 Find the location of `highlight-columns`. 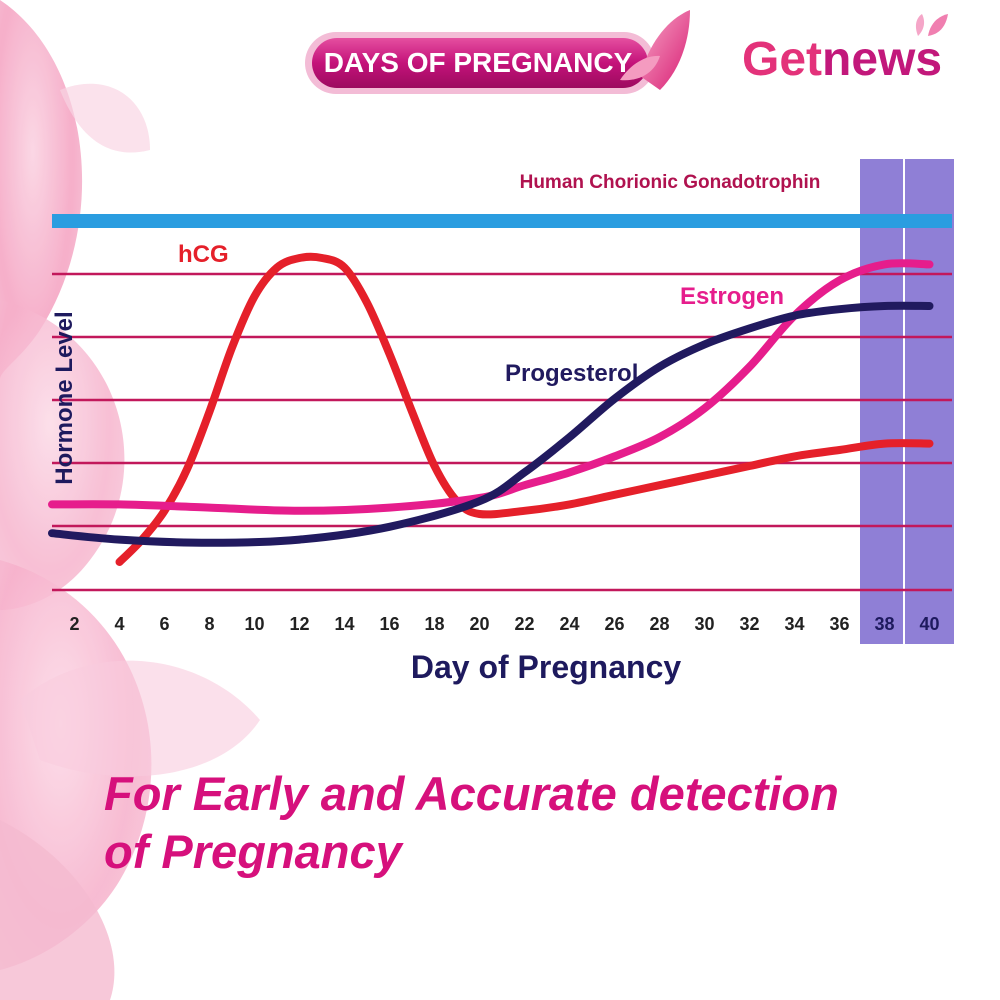

highlight-columns is located at coordinates (907, 401).